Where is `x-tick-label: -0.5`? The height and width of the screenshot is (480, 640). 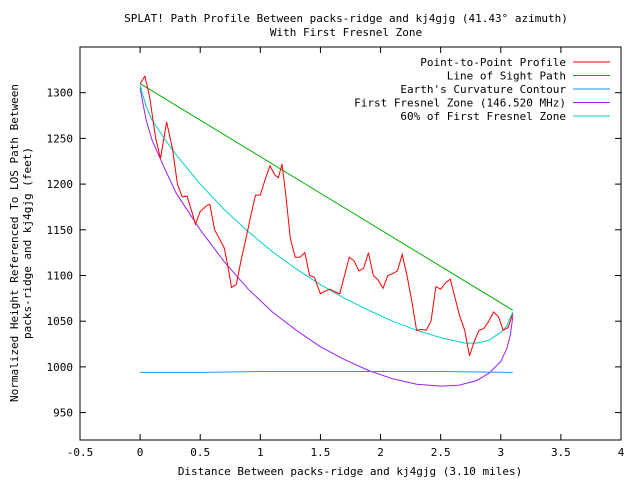 x-tick-label: -0.5 is located at coordinates (80, 452).